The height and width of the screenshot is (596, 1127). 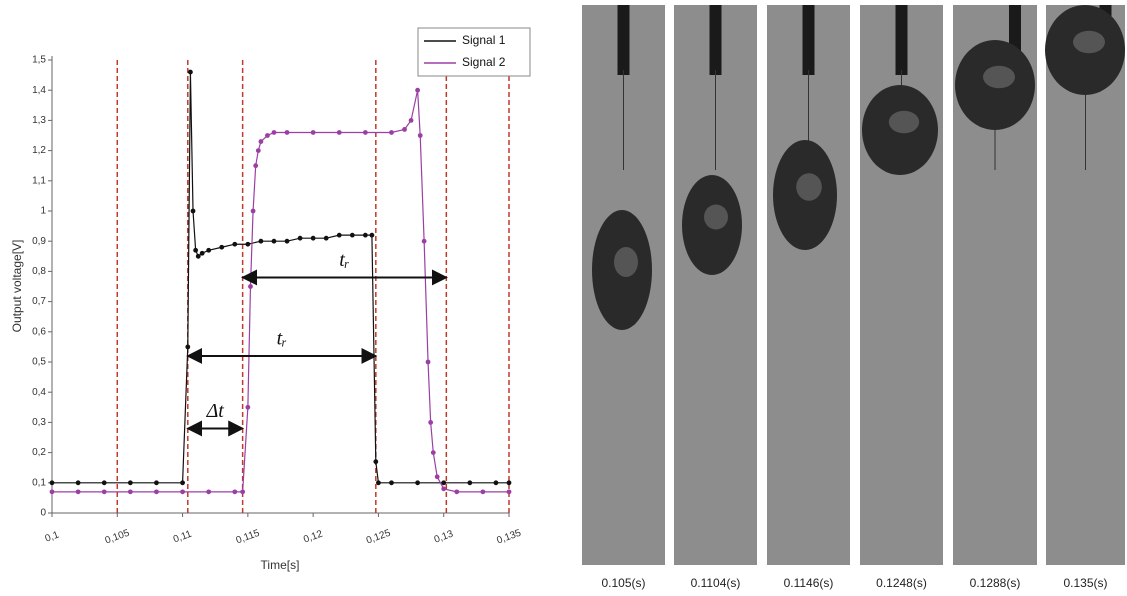 What do you see at coordinates (39, 422) in the screenshot?
I see `y-tick-label: 0,3` at bounding box center [39, 422].